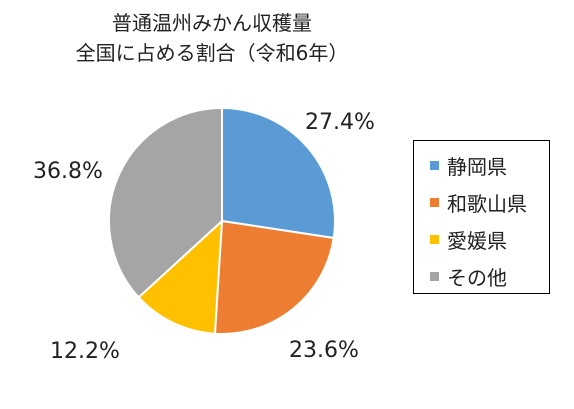 This screenshot has height=409, width=574. I want to click on legend-item-ehime: 愛媛県, so click(489, 239).